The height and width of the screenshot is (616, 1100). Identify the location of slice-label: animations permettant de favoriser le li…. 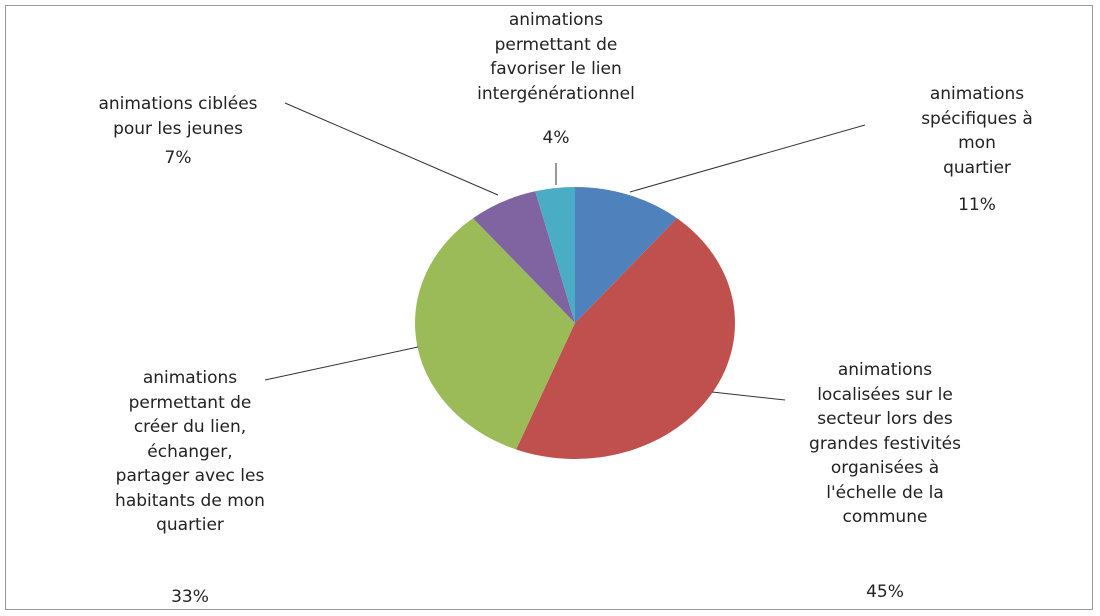
(556, 57).